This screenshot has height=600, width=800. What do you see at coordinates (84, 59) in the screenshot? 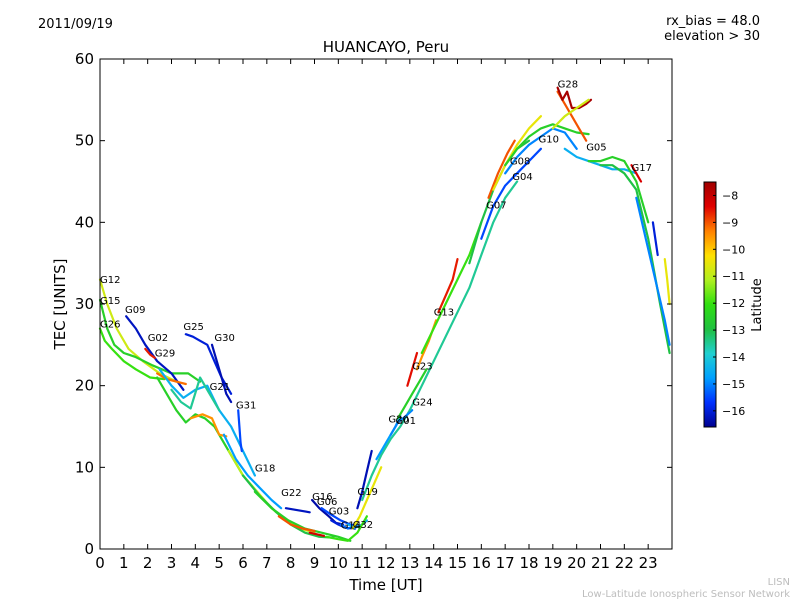
I see `y-tick-label: 60` at bounding box center [84, 59].